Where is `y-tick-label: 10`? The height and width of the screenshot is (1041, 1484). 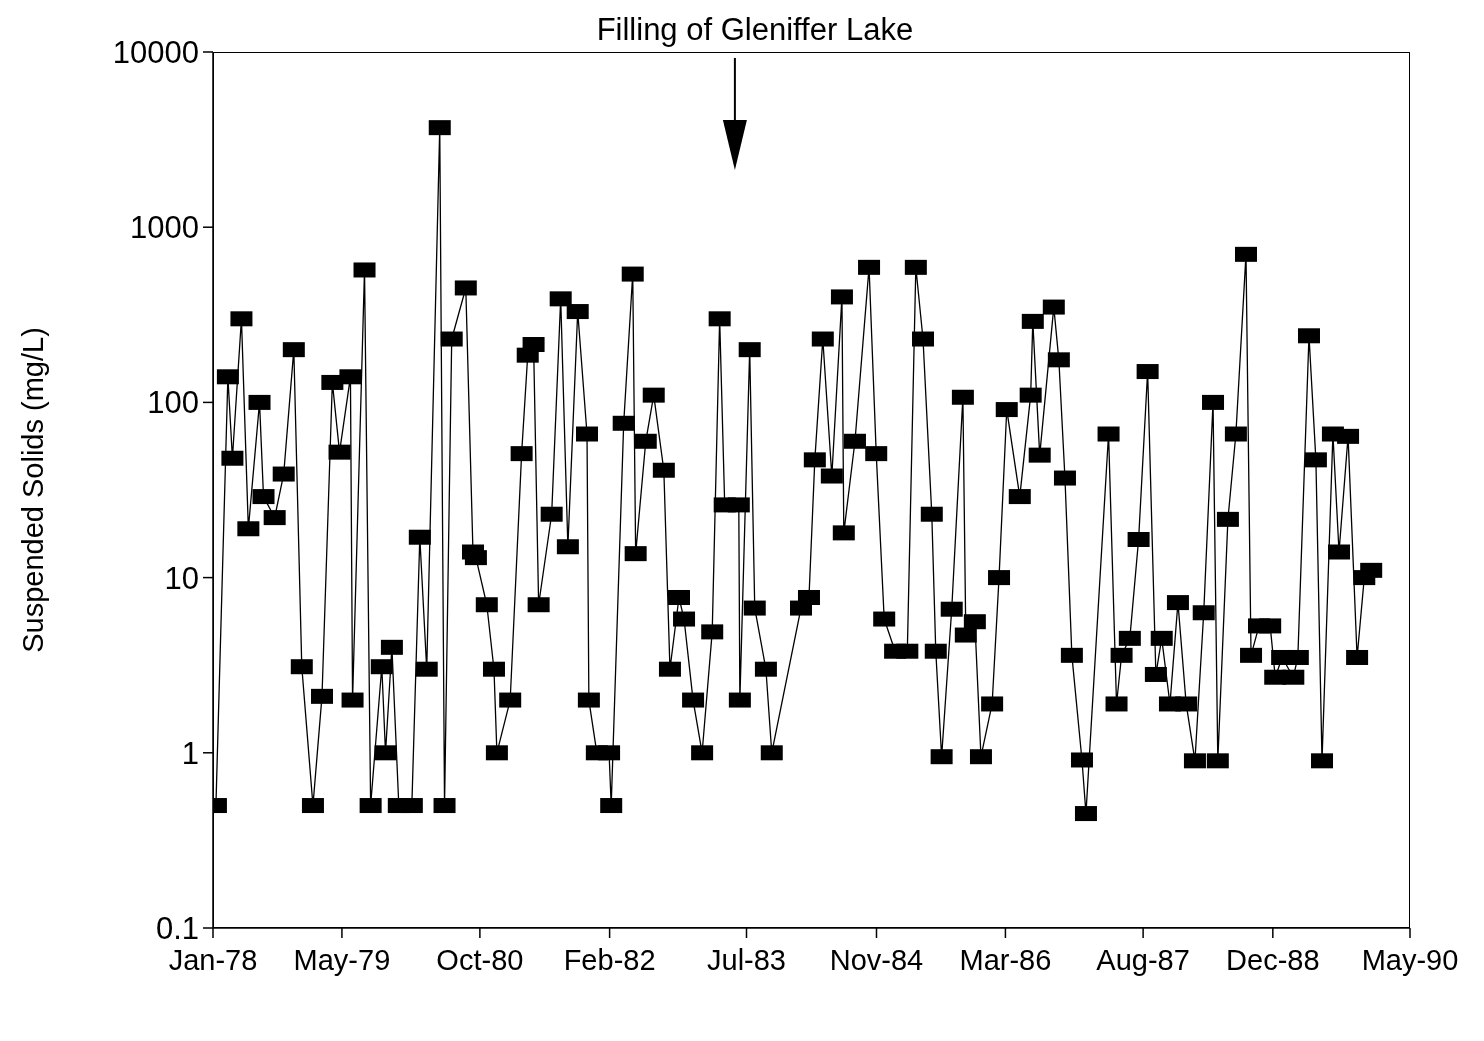
y-tick-label: 10 is located at coordinates (181, 578).